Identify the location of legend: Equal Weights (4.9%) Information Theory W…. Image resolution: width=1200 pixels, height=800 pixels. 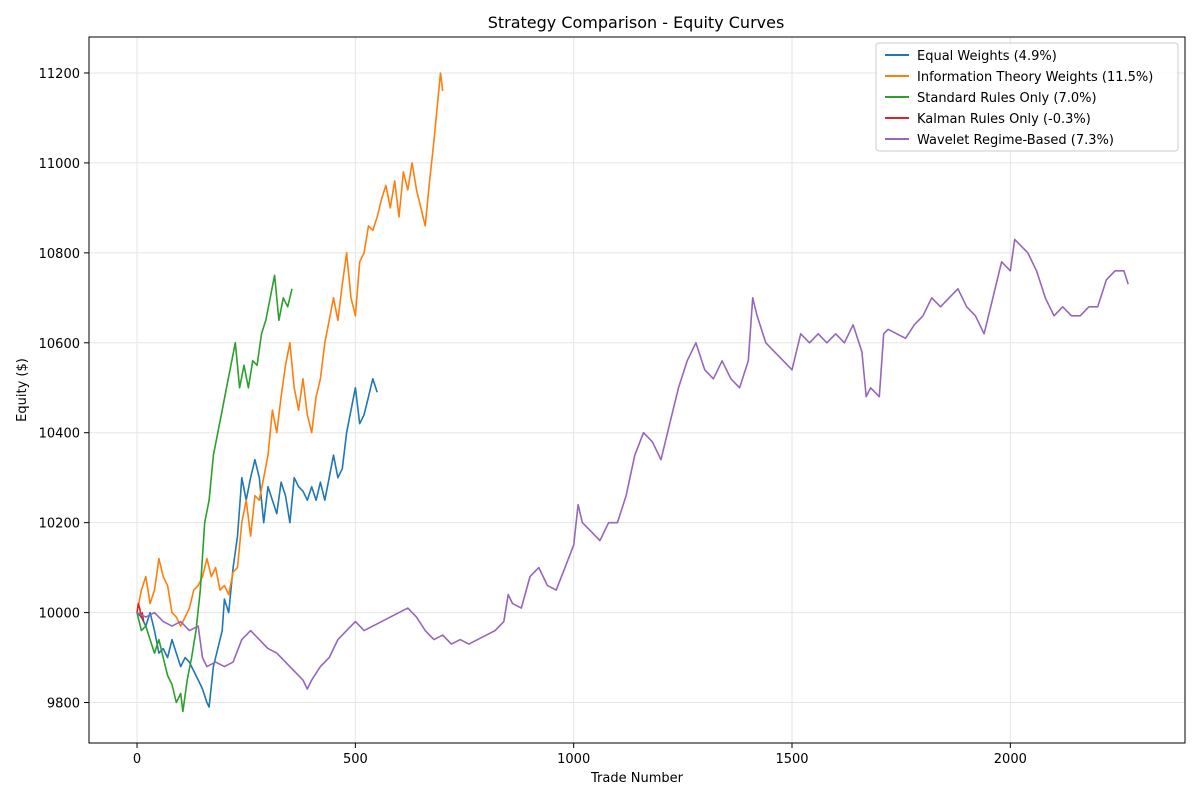
(1027, 97).